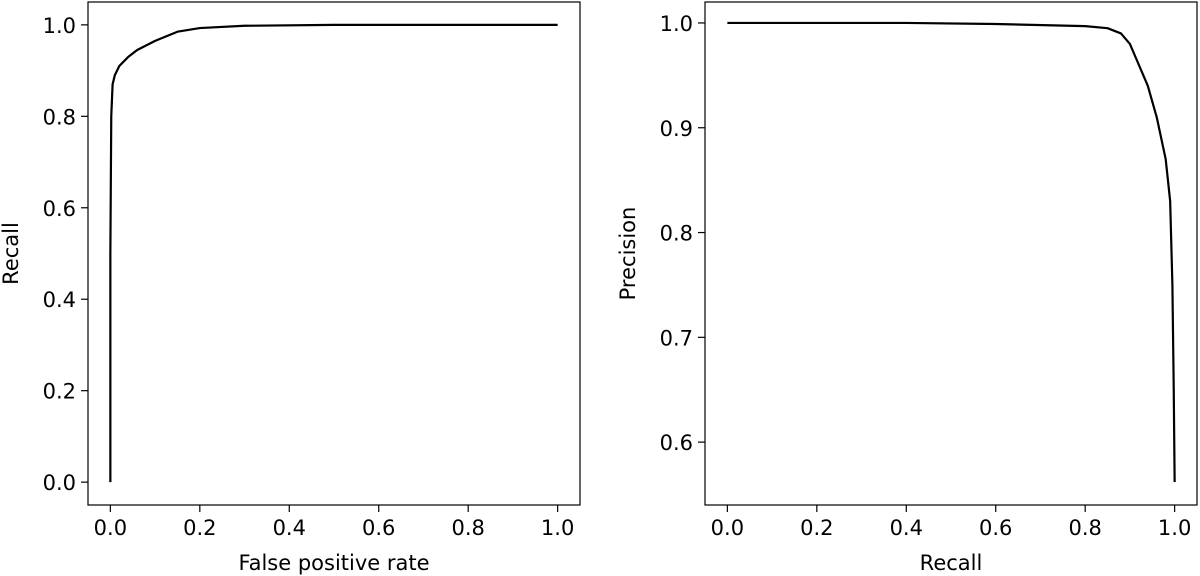 The width and height of the screenshot is (1200, 576). I want to click on y-axis-label: Recall, so click(11, 253).